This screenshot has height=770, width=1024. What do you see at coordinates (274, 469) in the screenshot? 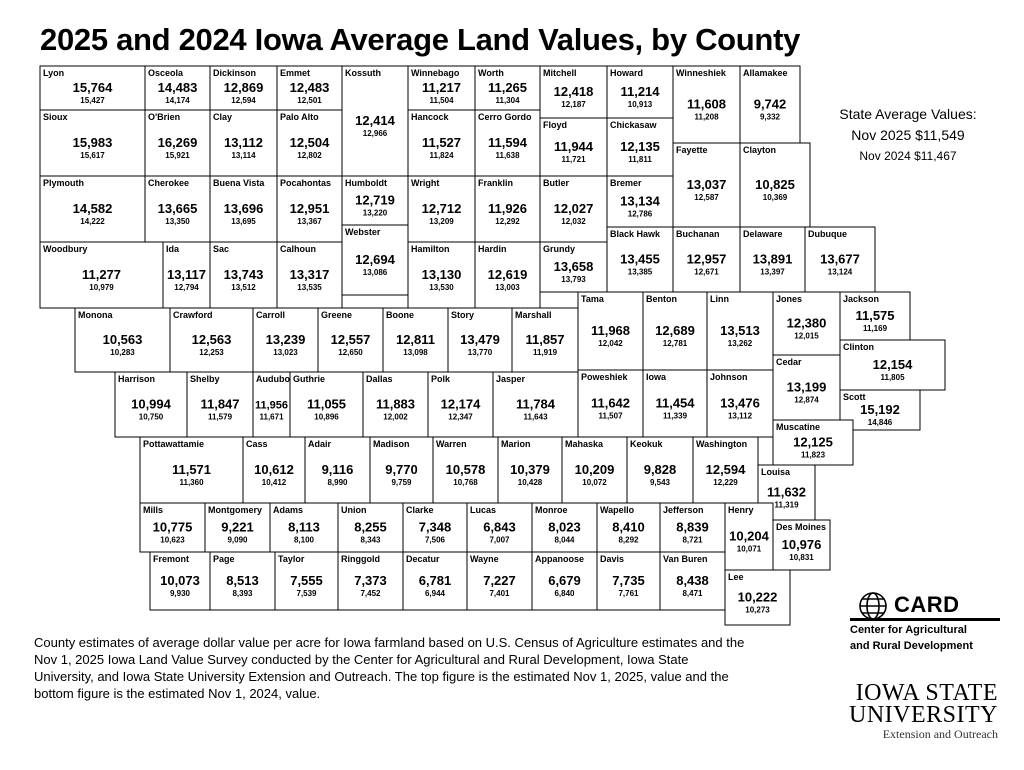
I see `value-2025: 10,612` at bounding box center [274, 469].